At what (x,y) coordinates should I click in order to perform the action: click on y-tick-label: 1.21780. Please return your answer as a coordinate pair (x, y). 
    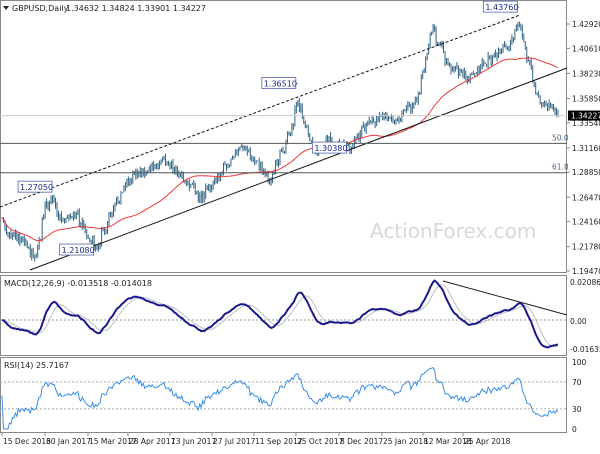
    Looking at the image, I should click on (586, 247).